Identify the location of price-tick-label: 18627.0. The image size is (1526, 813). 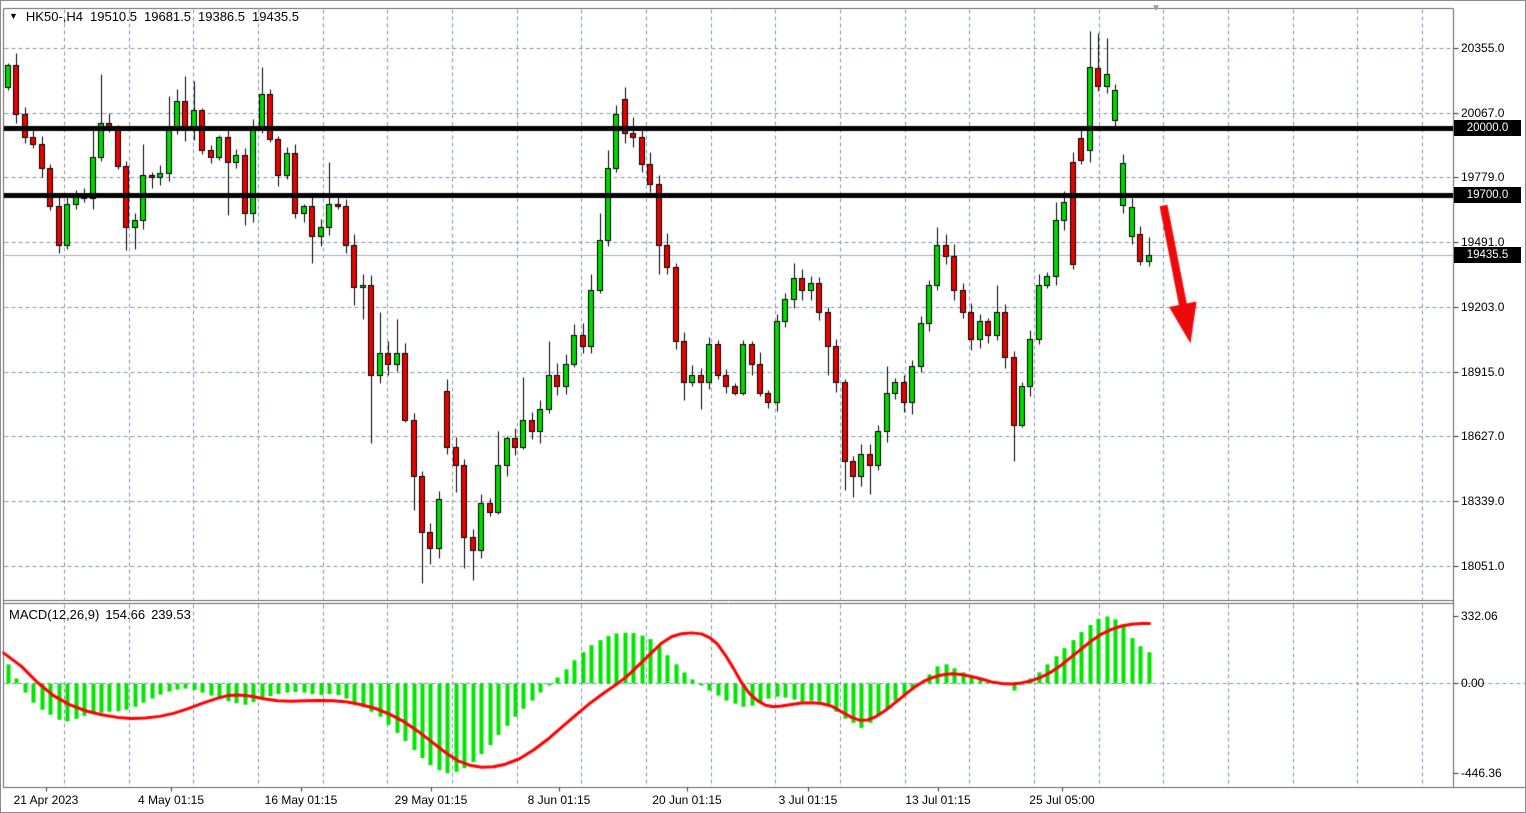
(1483, 436).